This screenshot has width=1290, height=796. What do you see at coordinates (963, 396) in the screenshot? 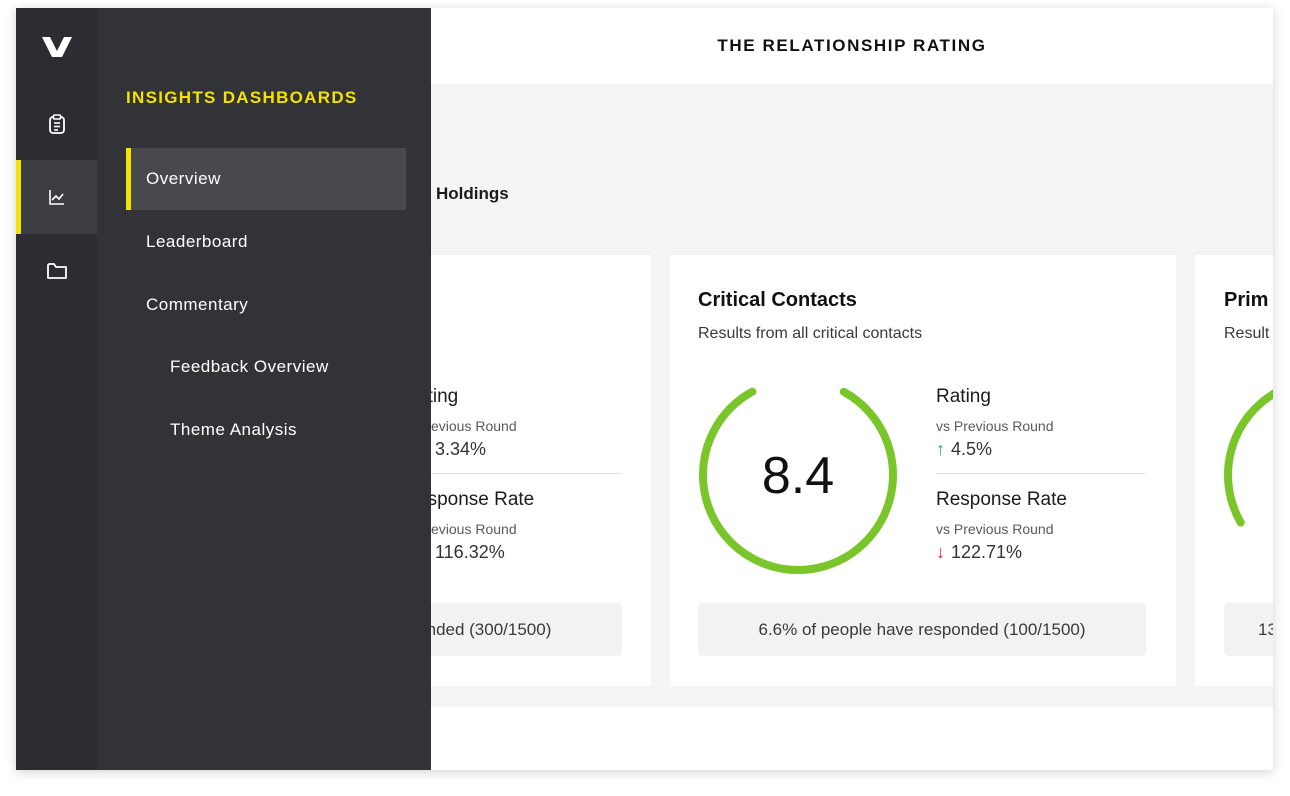
I see `rating-label: Rating` at bounding box center [963, 396].